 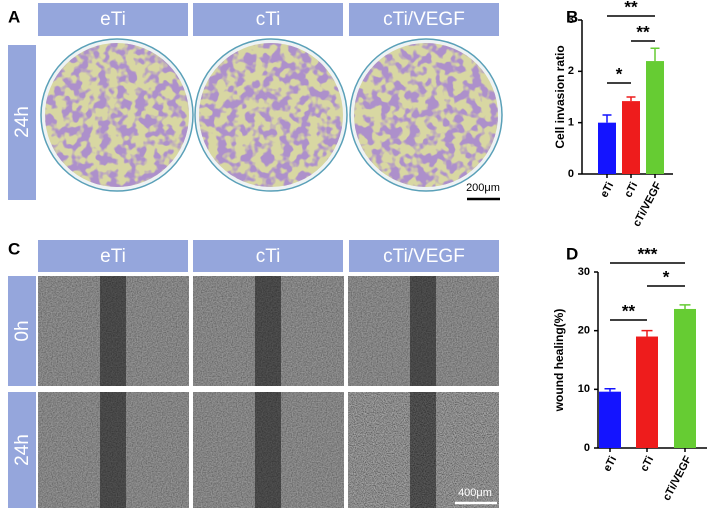 I want to click on row-header: 0h, so click(x=22, y=330).